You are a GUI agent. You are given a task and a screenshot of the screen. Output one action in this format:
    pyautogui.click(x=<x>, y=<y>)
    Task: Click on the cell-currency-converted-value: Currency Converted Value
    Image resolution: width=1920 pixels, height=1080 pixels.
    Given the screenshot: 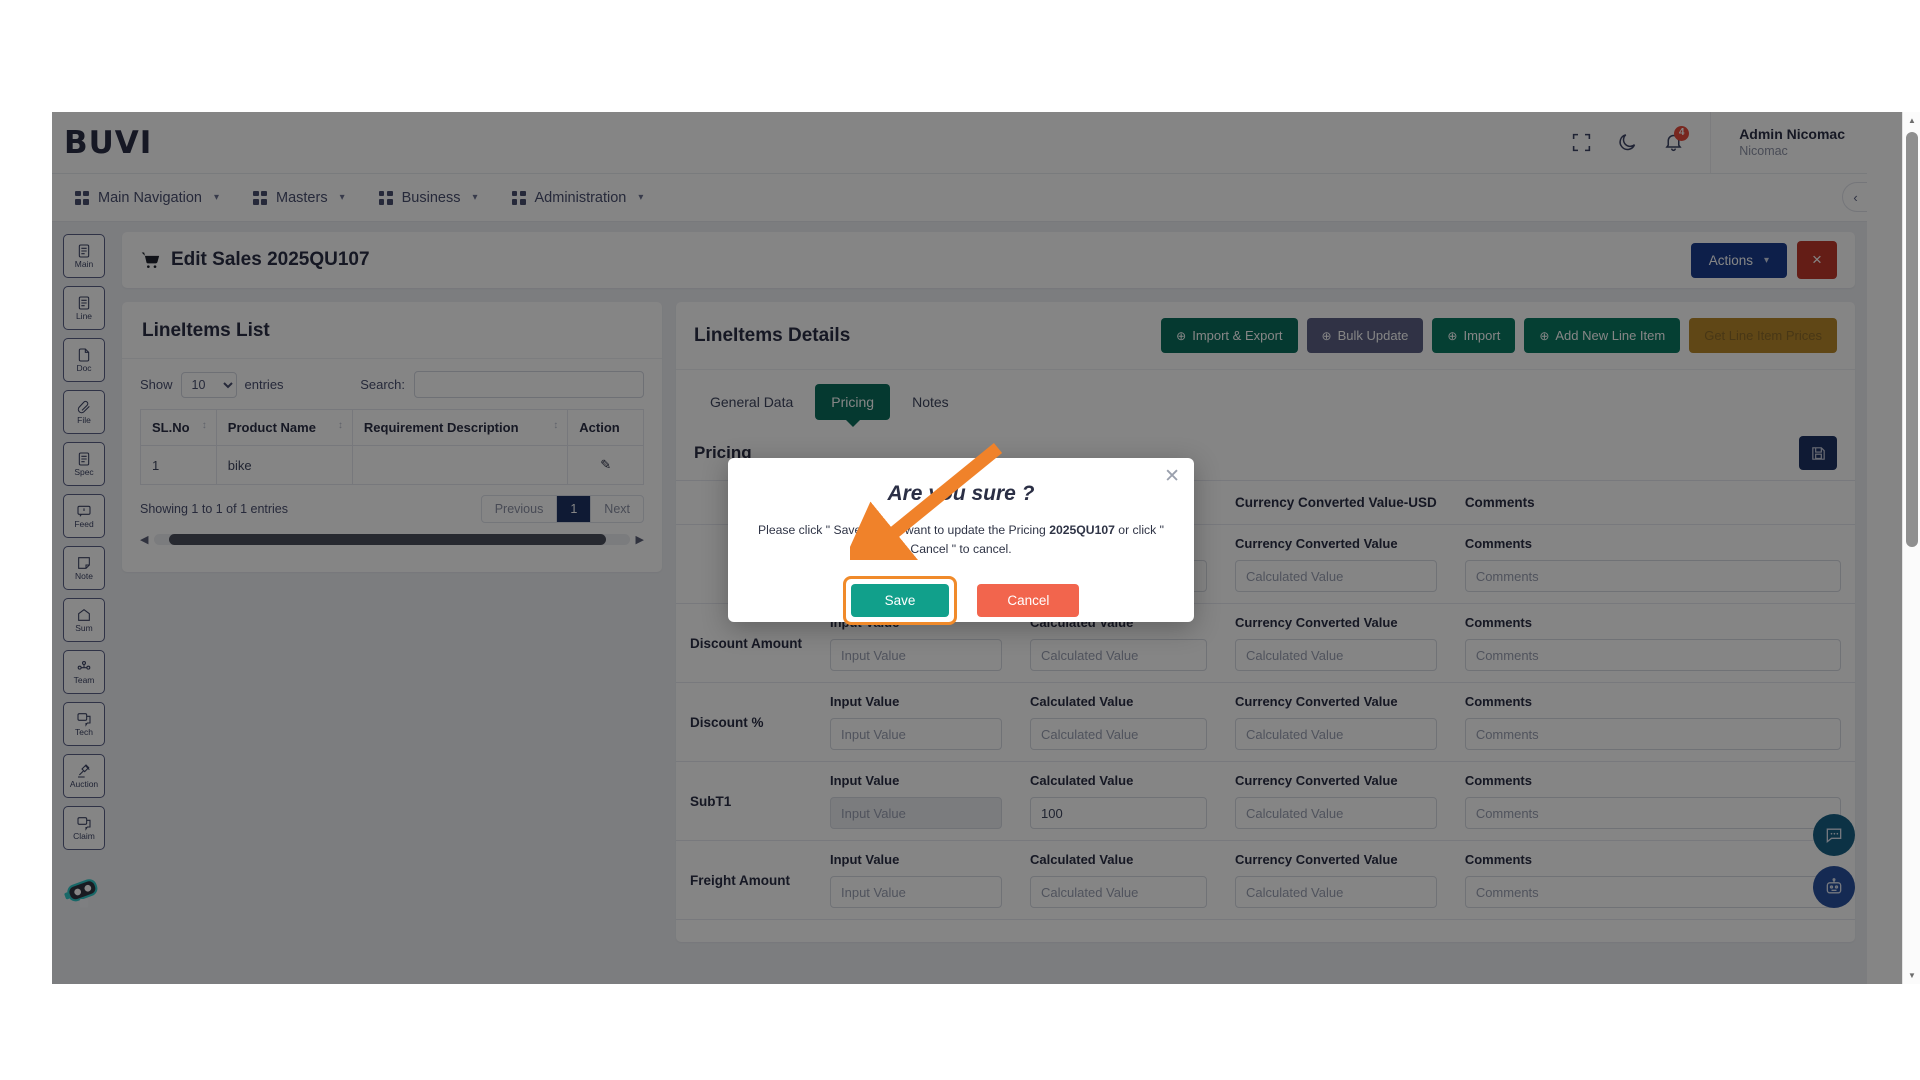 What is the action you would take?
    pyautogui.click(x=1336, y=880)
    